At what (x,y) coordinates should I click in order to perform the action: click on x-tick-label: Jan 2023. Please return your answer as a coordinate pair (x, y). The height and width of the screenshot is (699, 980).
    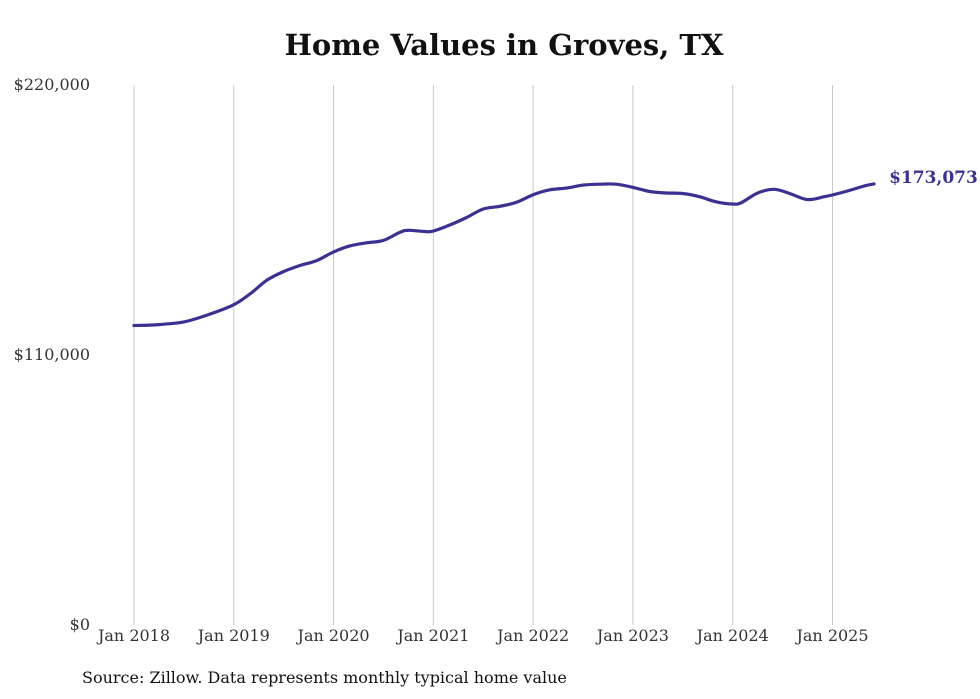
    Looking at the image, I should click on (632, 635).